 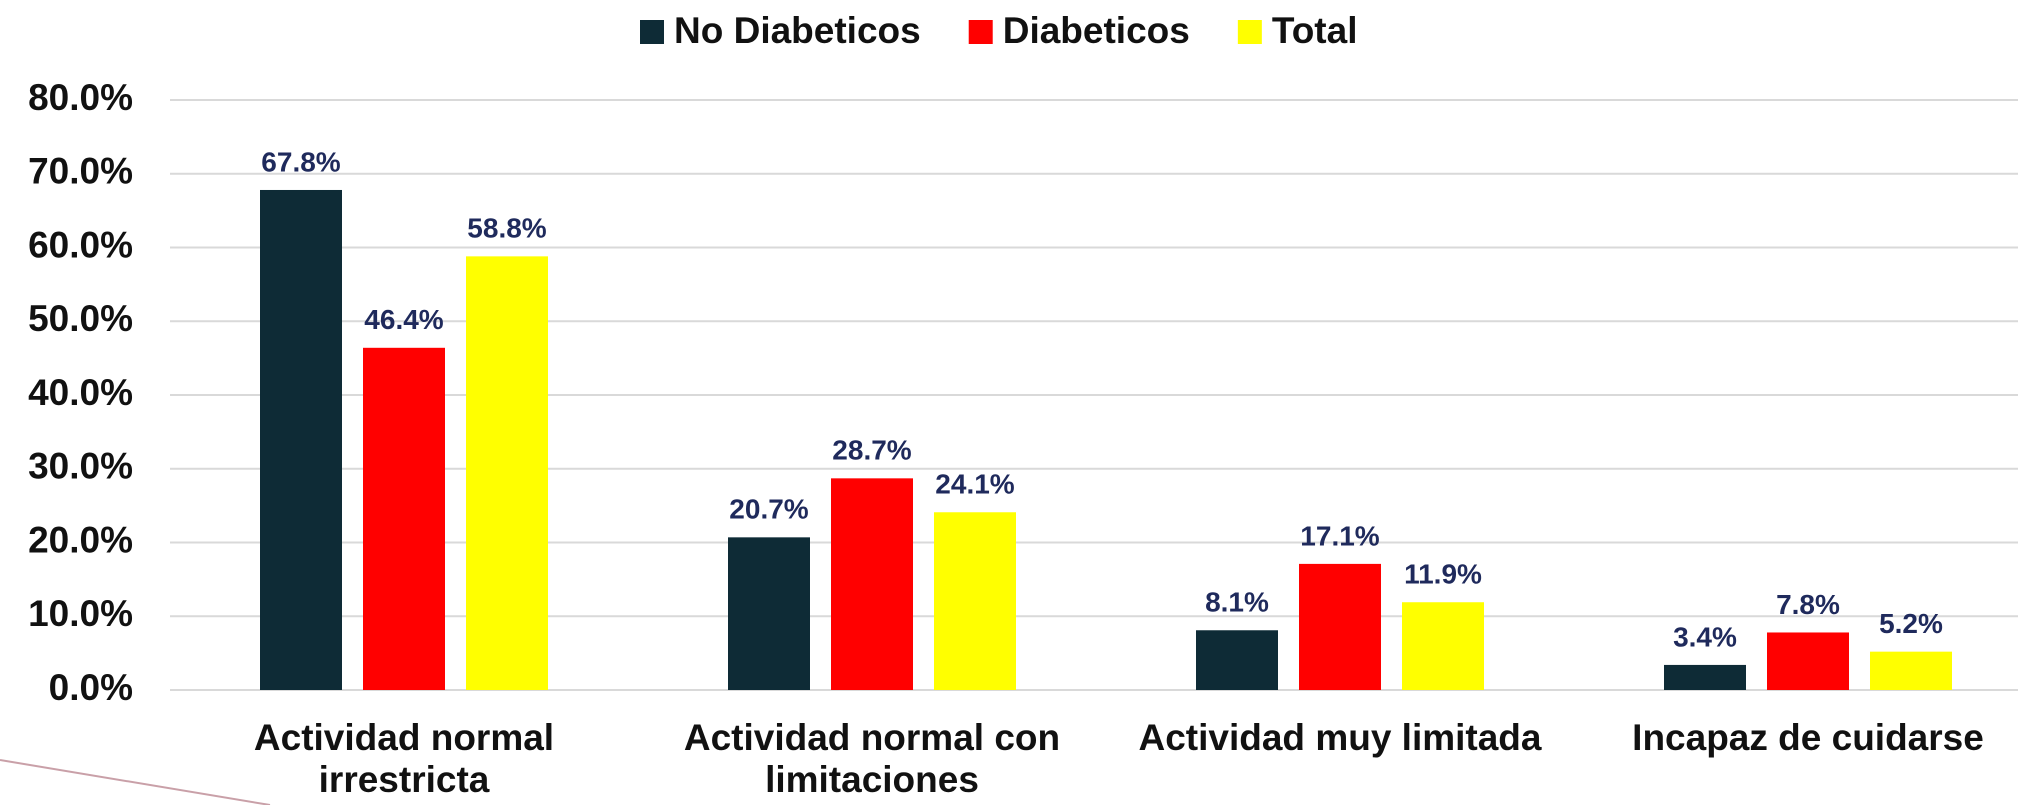 What do you see at coordinates (80, 539) in the screenshot?
I see `y-tick-label: 20.0%` at bounding box center [80, 539].